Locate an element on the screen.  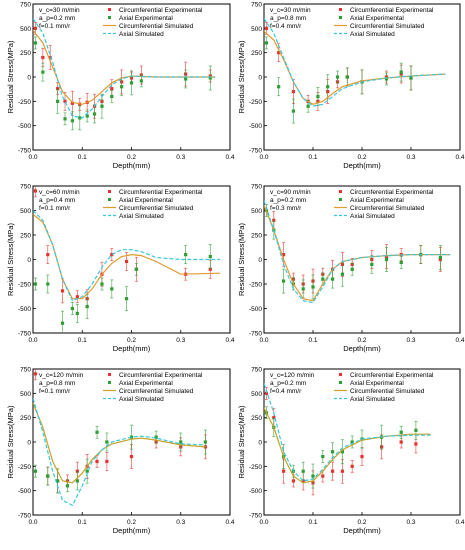
plot-frame is located at coordinates (362, 259).